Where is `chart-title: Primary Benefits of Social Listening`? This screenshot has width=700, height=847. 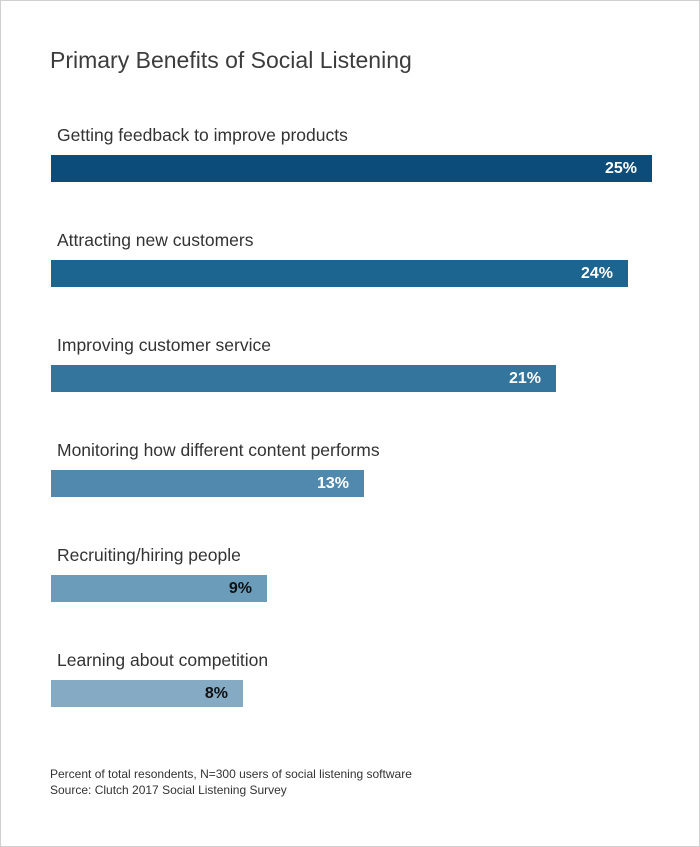
chart-title: Primary Benefits of Social Listening is located at coordinates (231, 60).